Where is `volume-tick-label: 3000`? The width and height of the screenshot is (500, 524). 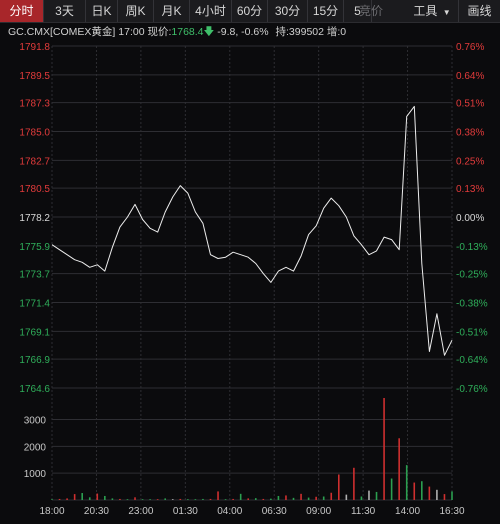
volume-tick-label: 3000 is located at coordinates (35, 420).